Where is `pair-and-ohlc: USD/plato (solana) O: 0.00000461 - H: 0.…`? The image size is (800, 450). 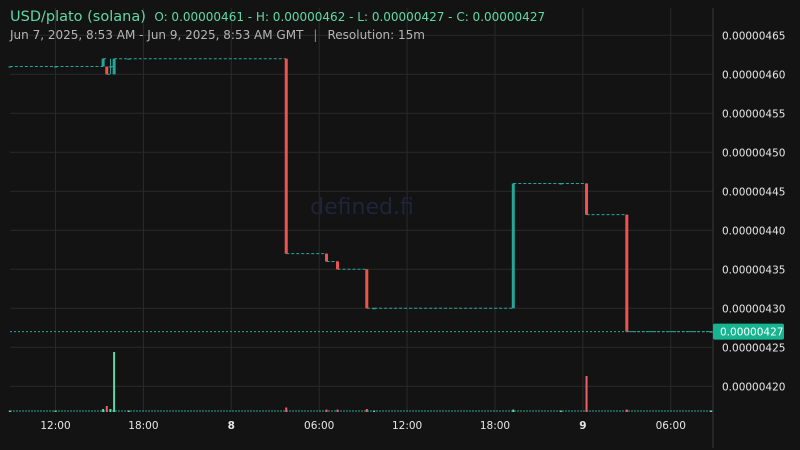
pair-and-ohlc: USD/plato (solana) O: 0.00000461 - H: 0.… is located at coordinates (277, 17).